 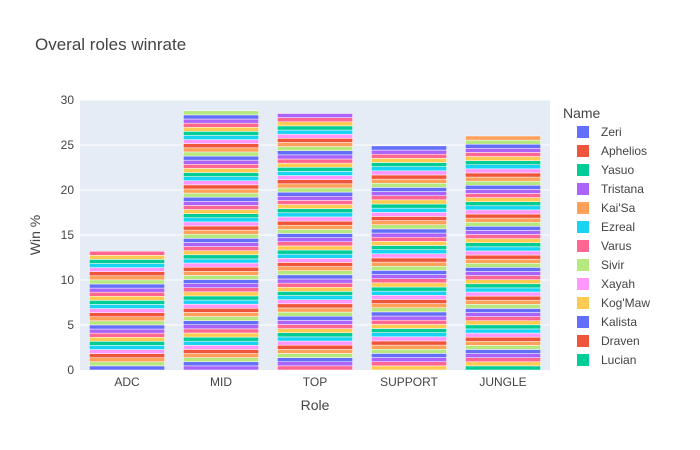 What do you see at coordinates (611, 132) in the screenshot?
I see `legend-entry: Zeri` at bounding box center [611, 132].